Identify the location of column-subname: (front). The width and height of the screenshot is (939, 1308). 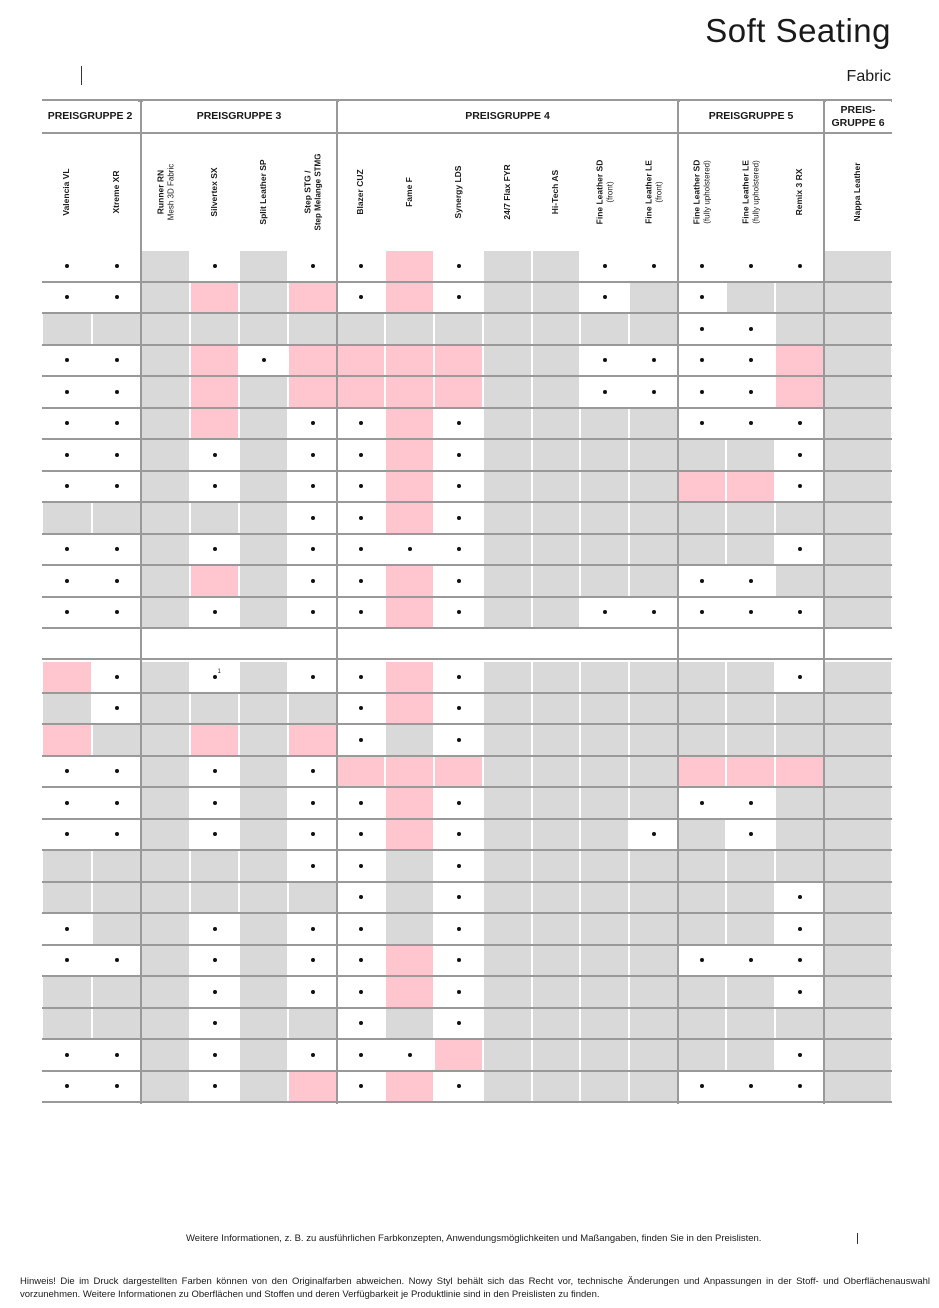
(609, 191).